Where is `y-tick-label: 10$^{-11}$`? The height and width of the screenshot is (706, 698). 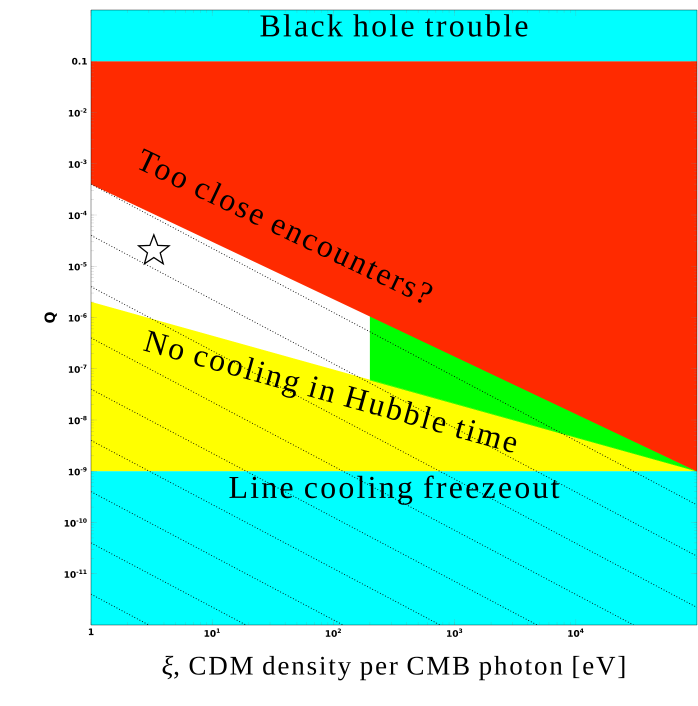
y-tick-label: 10$^{-11}$ is located at coordinates (75, 574).